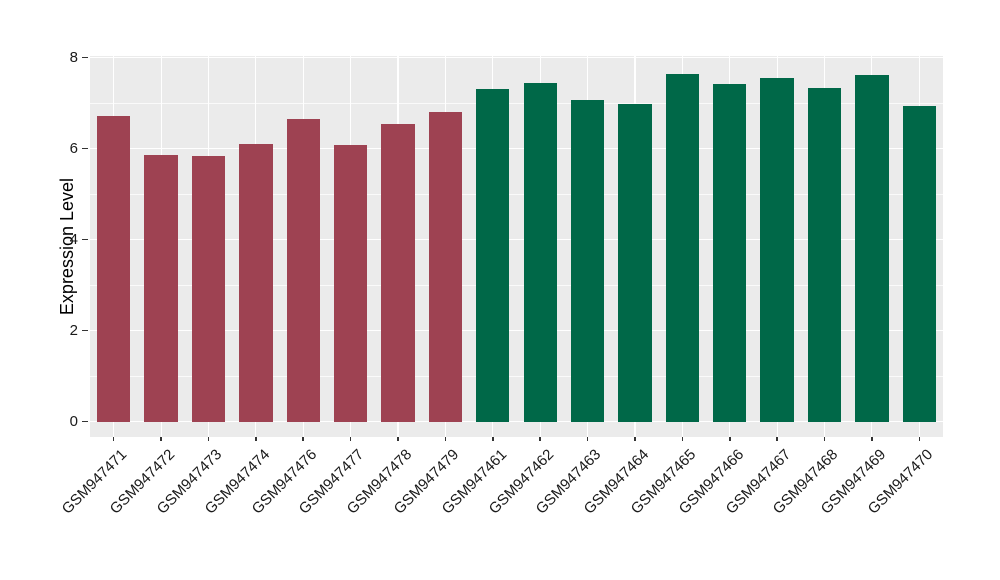 The width and height of the screenshot is (1000, 580). What do you see at coordinates (493, 255) in the screenshot?
I see `bar-GSM947461` at bounding box center [493, 255].